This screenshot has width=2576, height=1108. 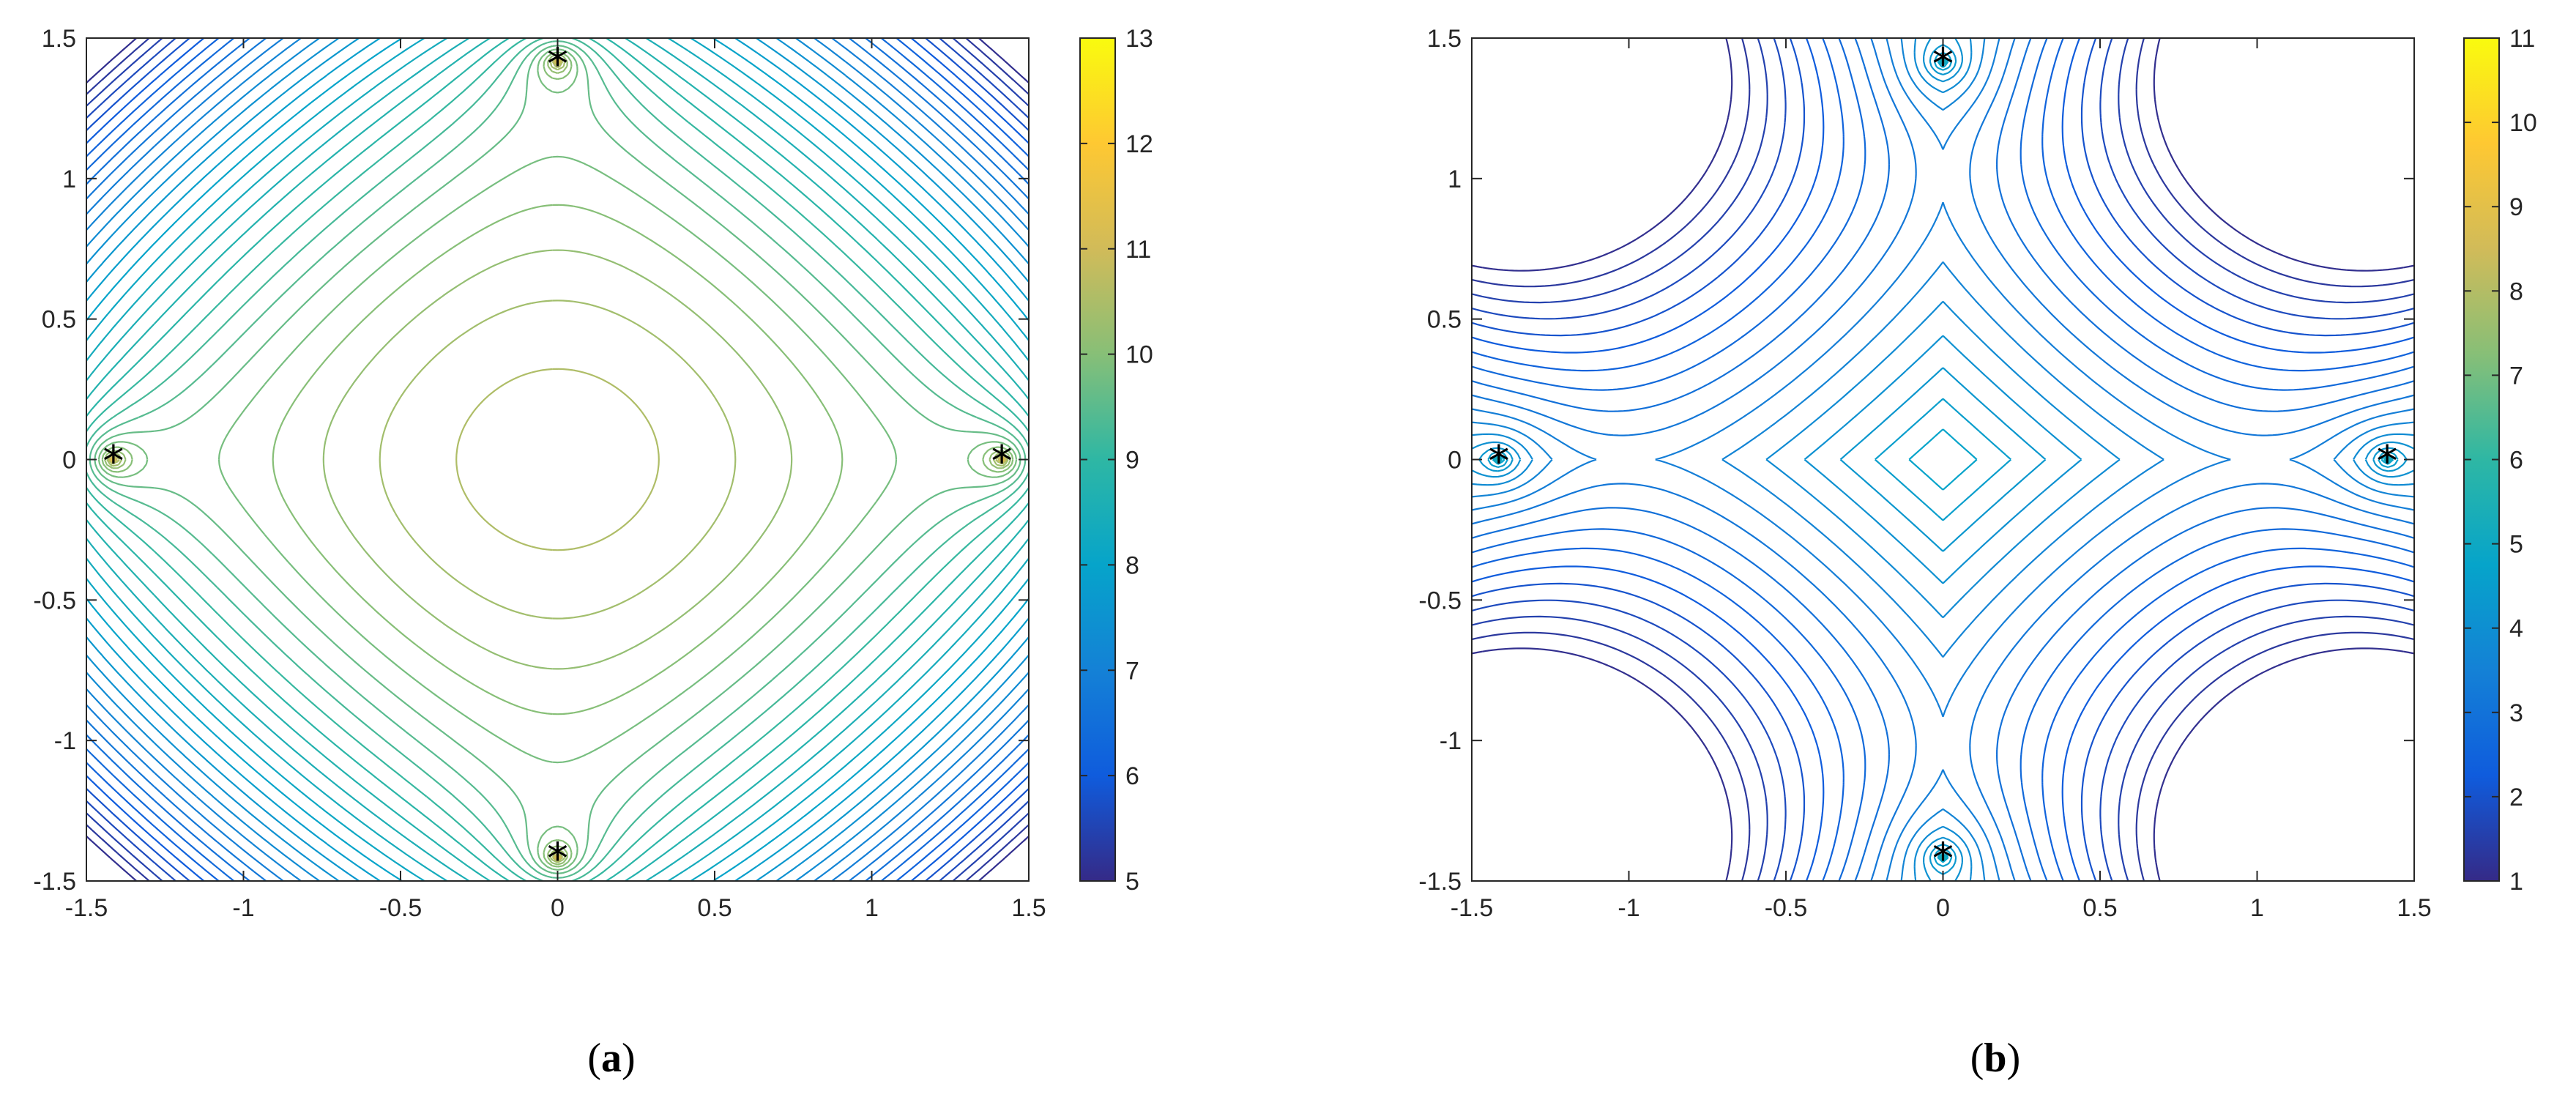 I want to click on x-tick-label: 0, so click(x=558, y=908).